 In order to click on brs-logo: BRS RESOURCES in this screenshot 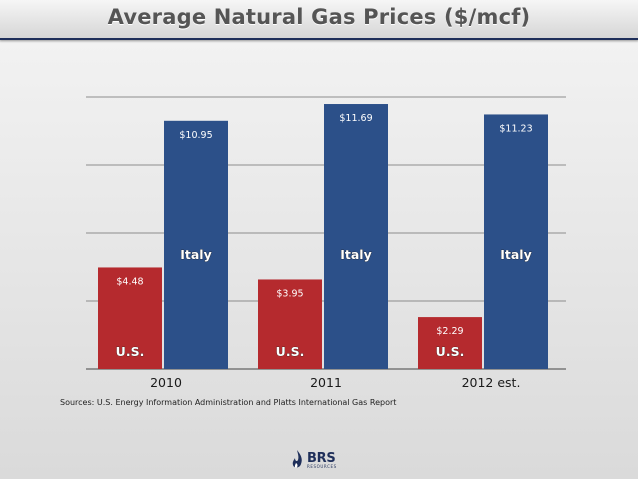, I will do `click(313, 460)`.